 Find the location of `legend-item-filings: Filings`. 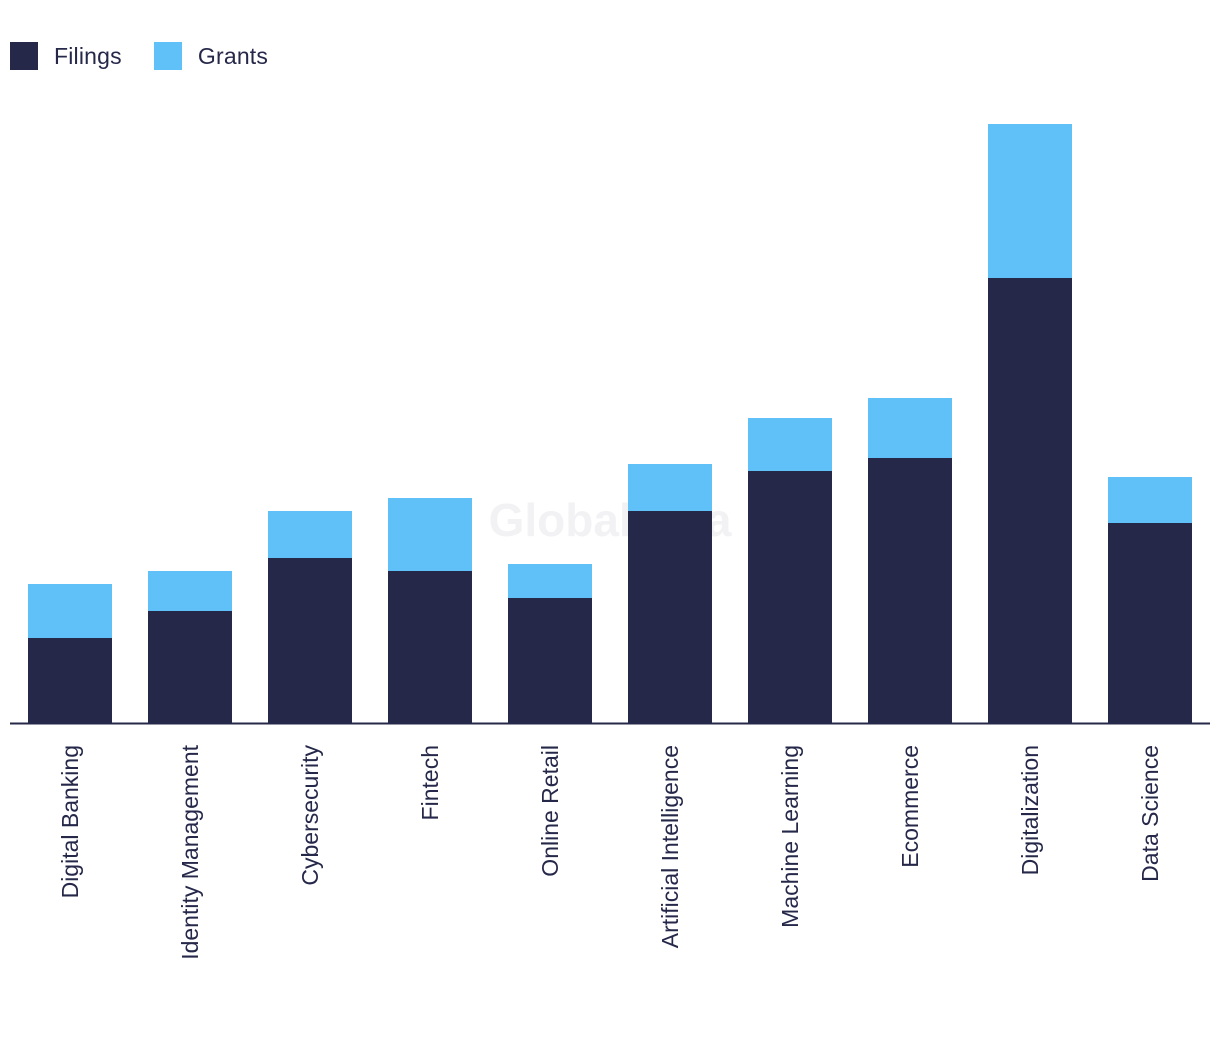

legend-item-filings: Filings is located at coordinates (66, 56).